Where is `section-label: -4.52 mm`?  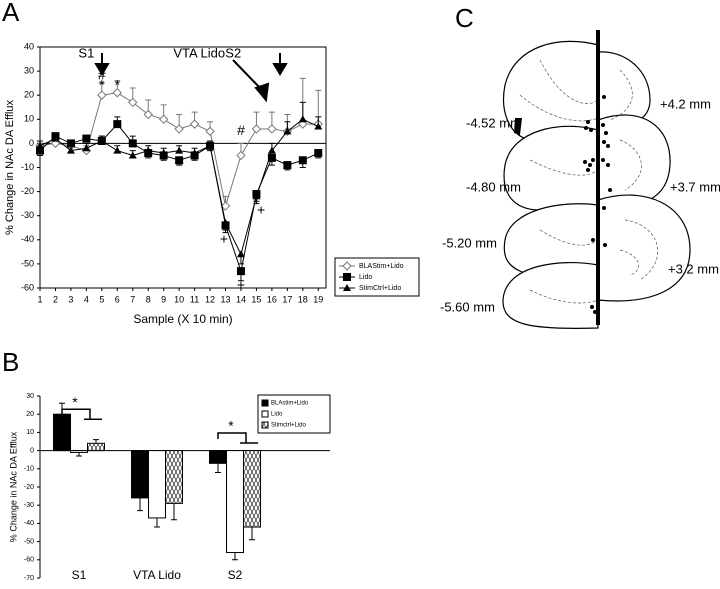
section-label: -4.52 mm is located at coordinates (493, 122).